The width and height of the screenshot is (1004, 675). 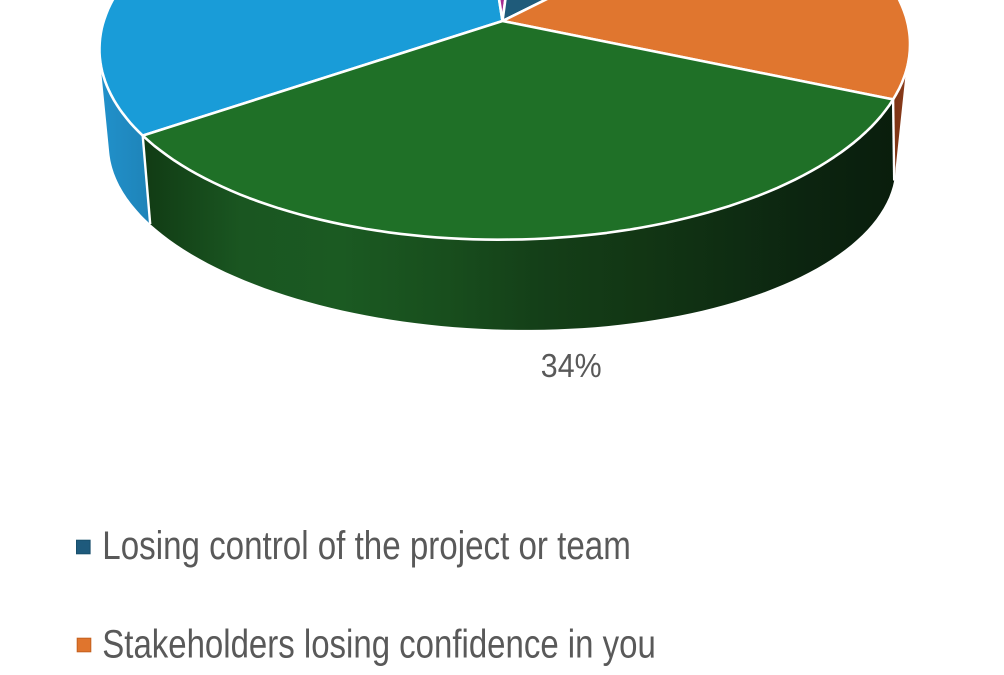 I want to click on svg-text: 34%, so click(x=571, y=366).